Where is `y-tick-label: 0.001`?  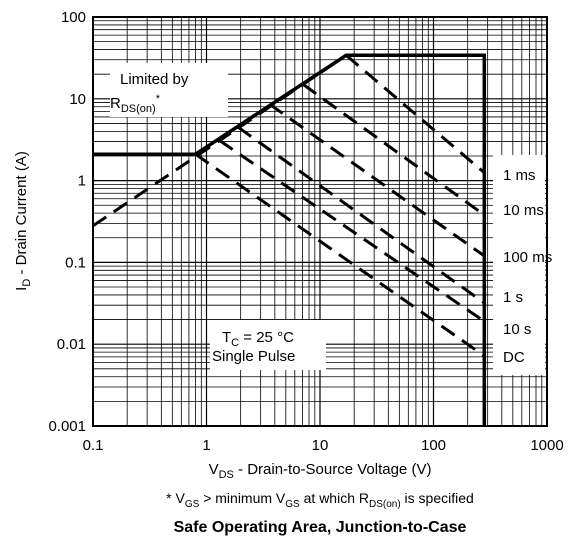
y-tick-label: 0.001 is located at coordinates (67, 426).